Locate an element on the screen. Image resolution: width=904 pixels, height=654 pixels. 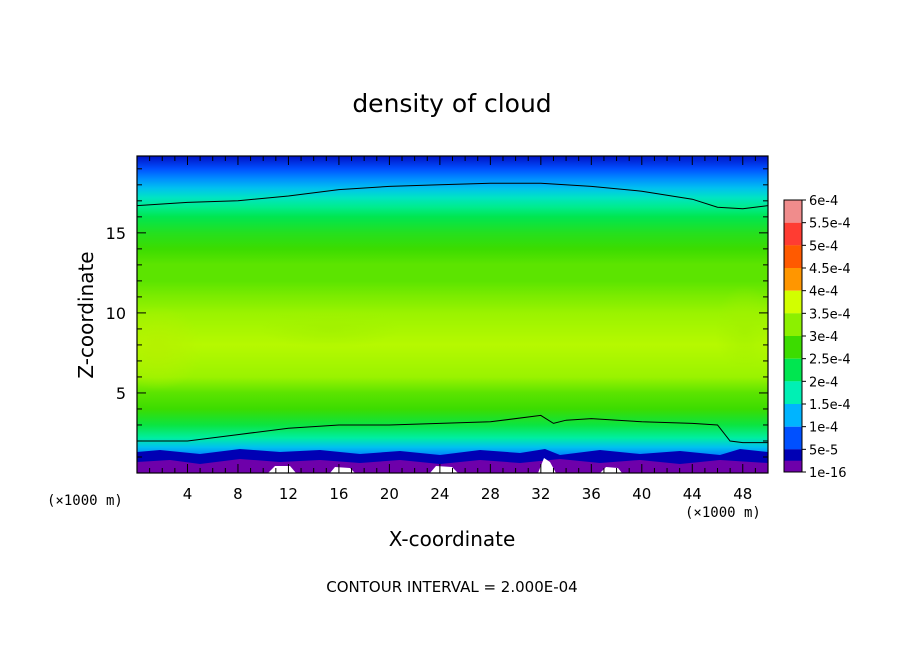
colorbar-label: 3e-4 is located at coordinates (823, 337).